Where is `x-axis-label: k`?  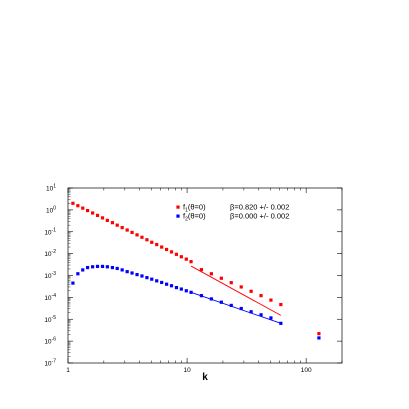 x-axis-label: k is located at coordinates (205, 377).